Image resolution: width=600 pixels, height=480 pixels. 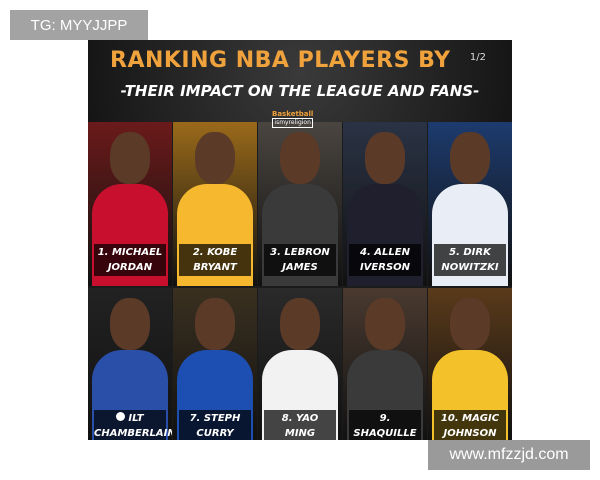 What do you see at coordinates (293, 123) in the screenshot?
I see `logo-line2: ismyreligion` at bounding box center [293, 123].